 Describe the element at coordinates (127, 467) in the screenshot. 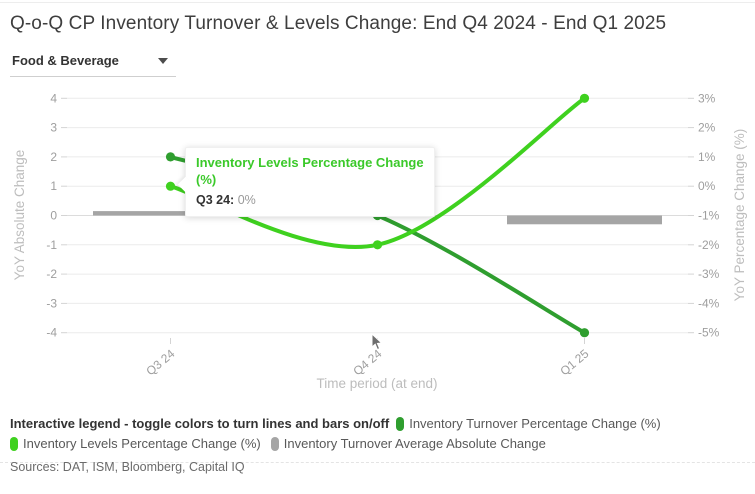

I see `sources-text: Sources: DAT, ISM, Bloomberg, Capital IQ` at that location.